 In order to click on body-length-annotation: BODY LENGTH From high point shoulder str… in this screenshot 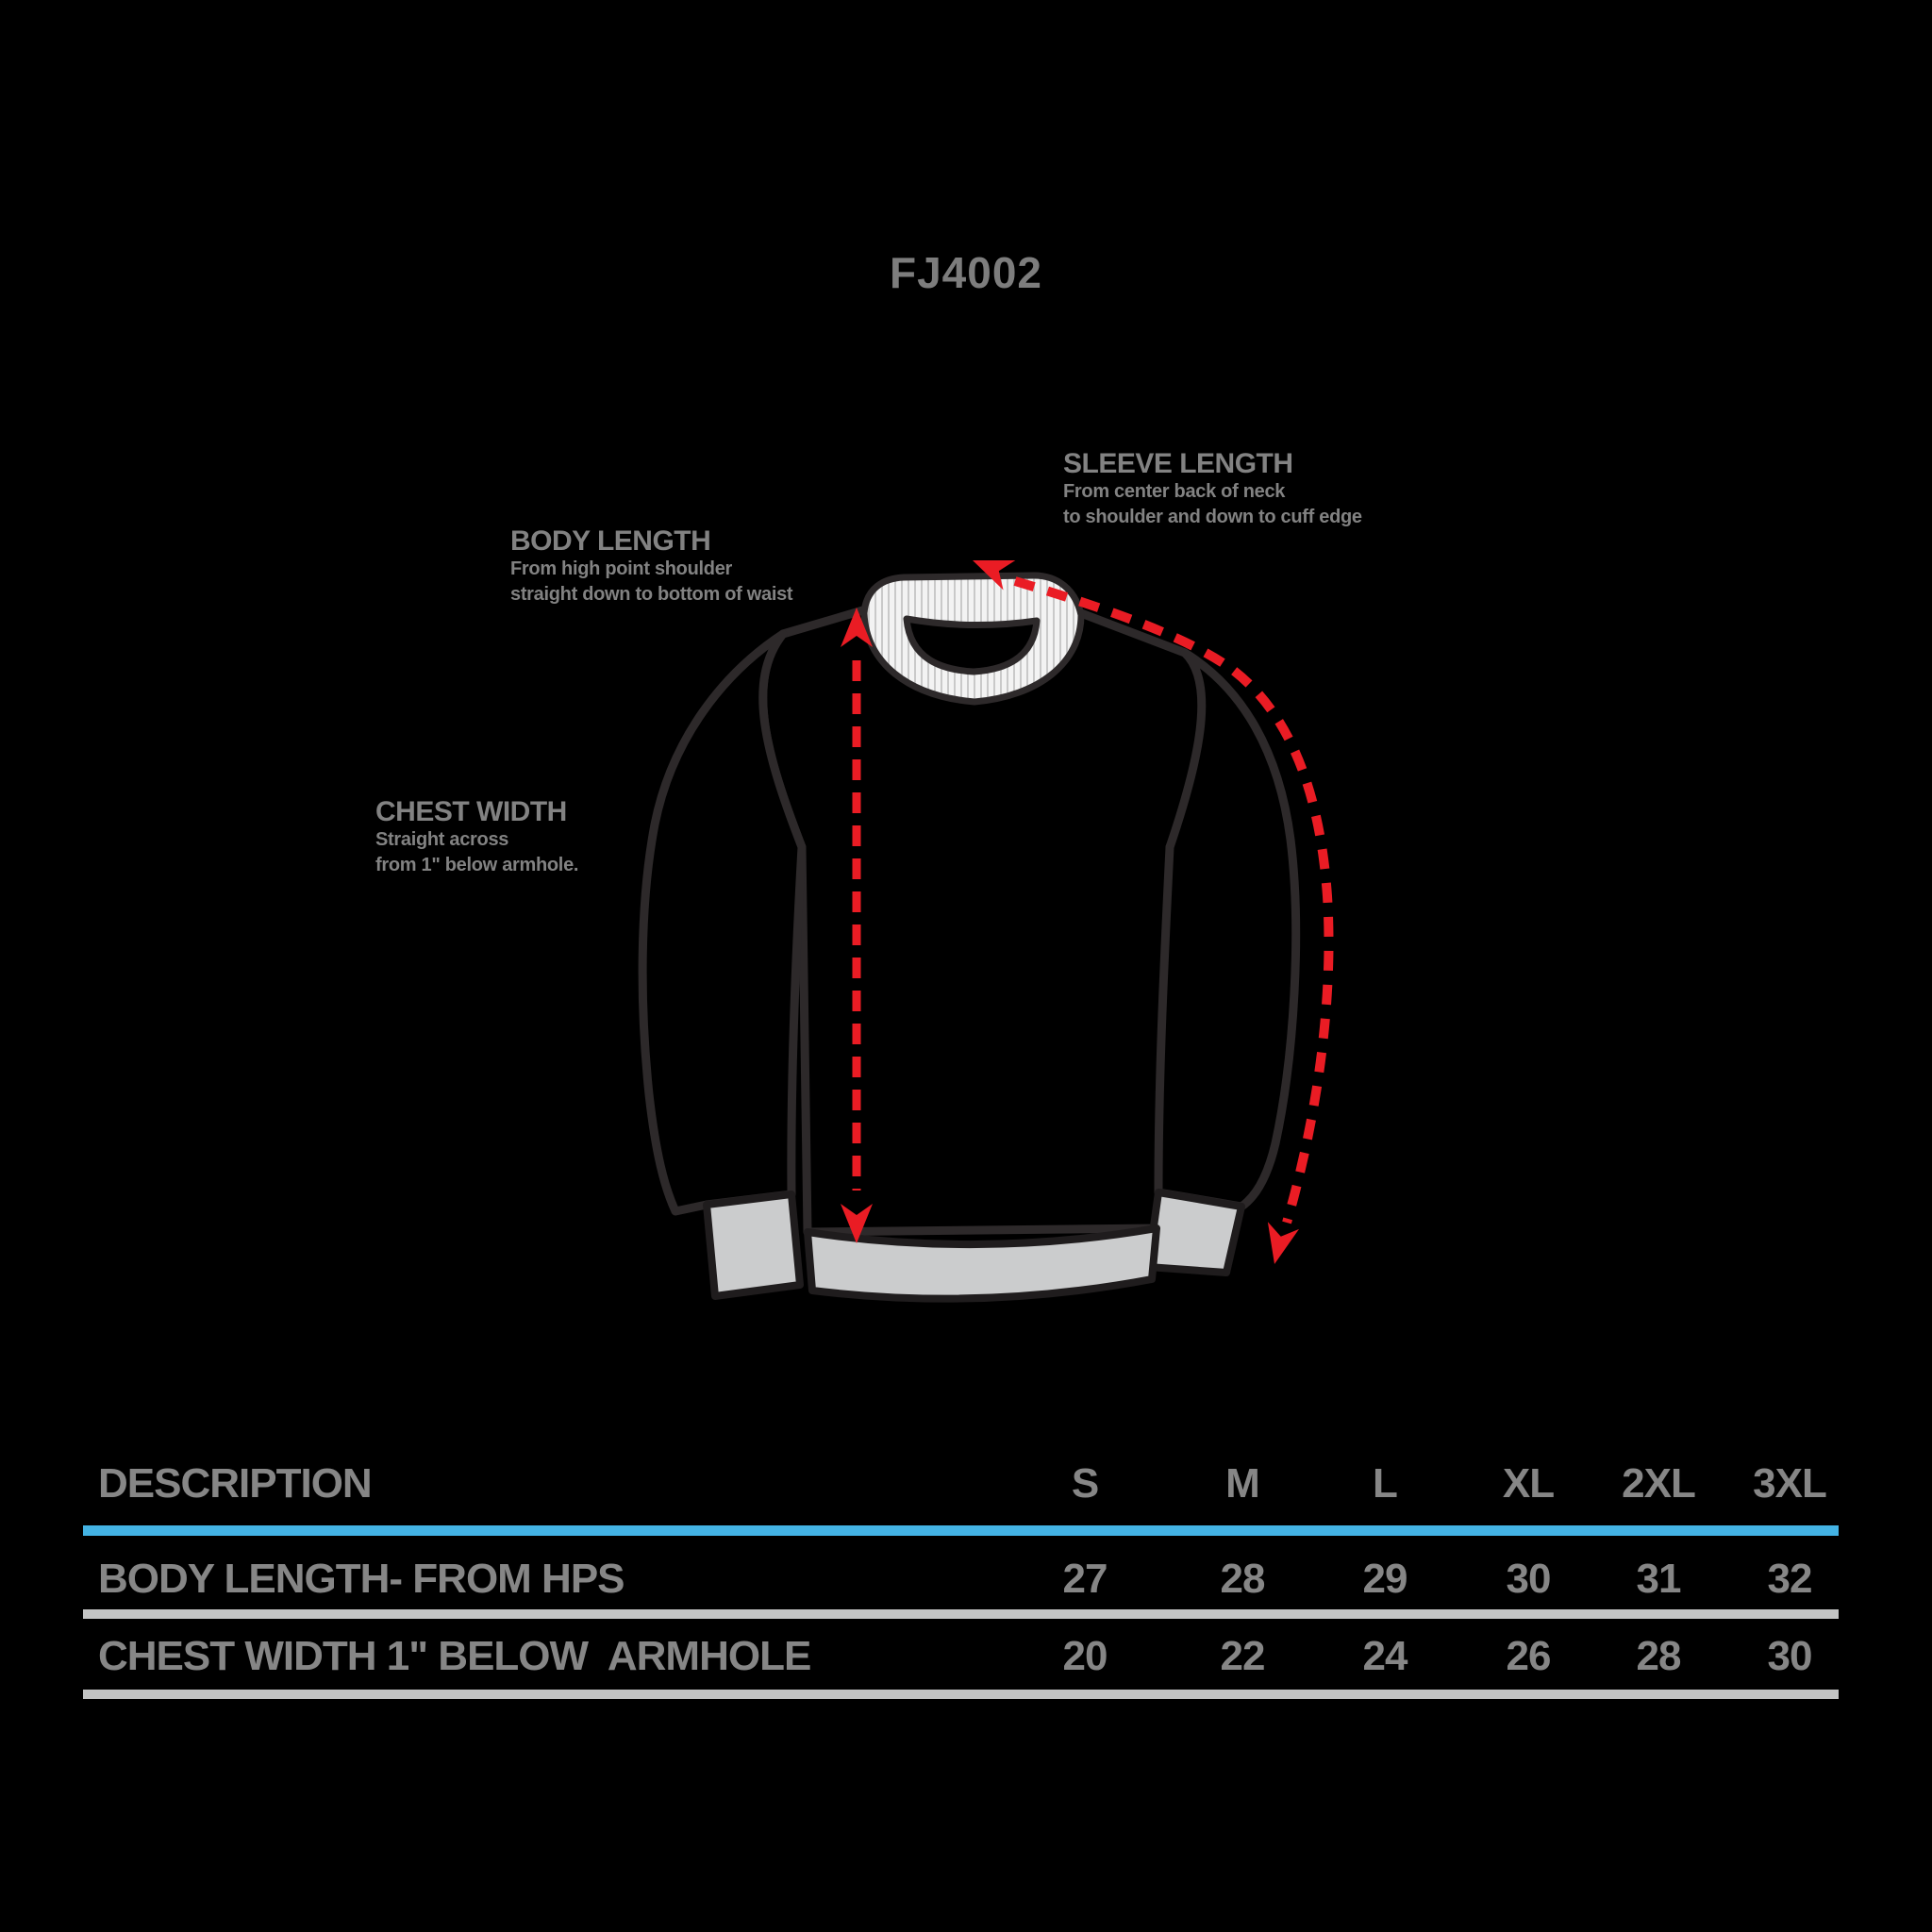, I will do `click(652, 566)`.